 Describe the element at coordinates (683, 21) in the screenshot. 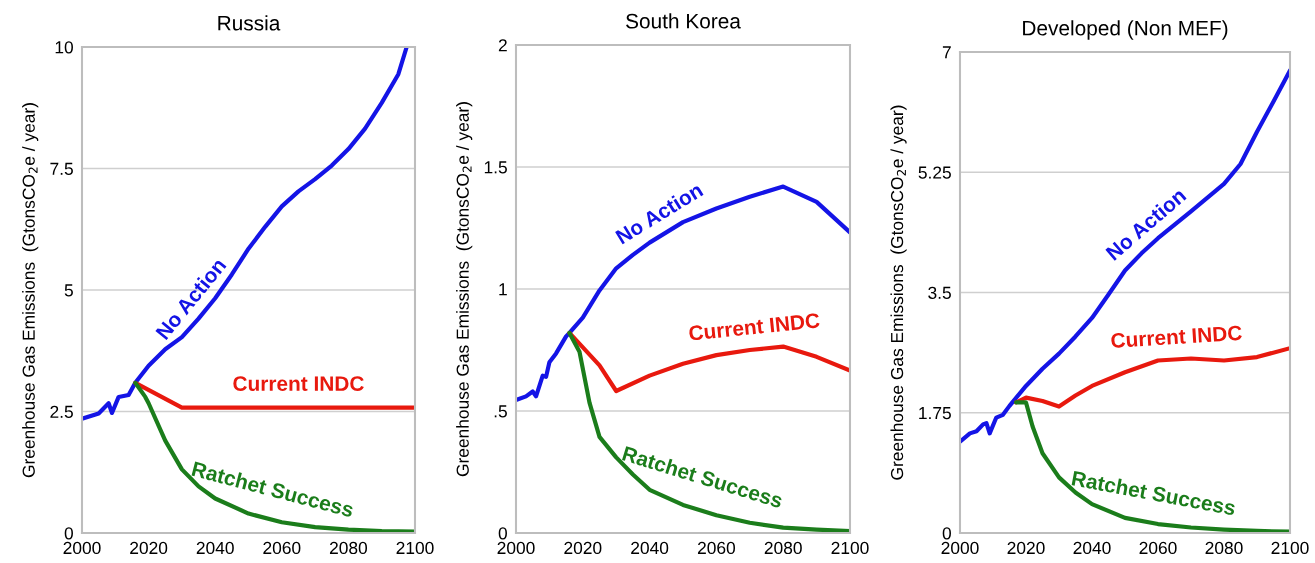

I see `chart-title: South Korea` at that location.